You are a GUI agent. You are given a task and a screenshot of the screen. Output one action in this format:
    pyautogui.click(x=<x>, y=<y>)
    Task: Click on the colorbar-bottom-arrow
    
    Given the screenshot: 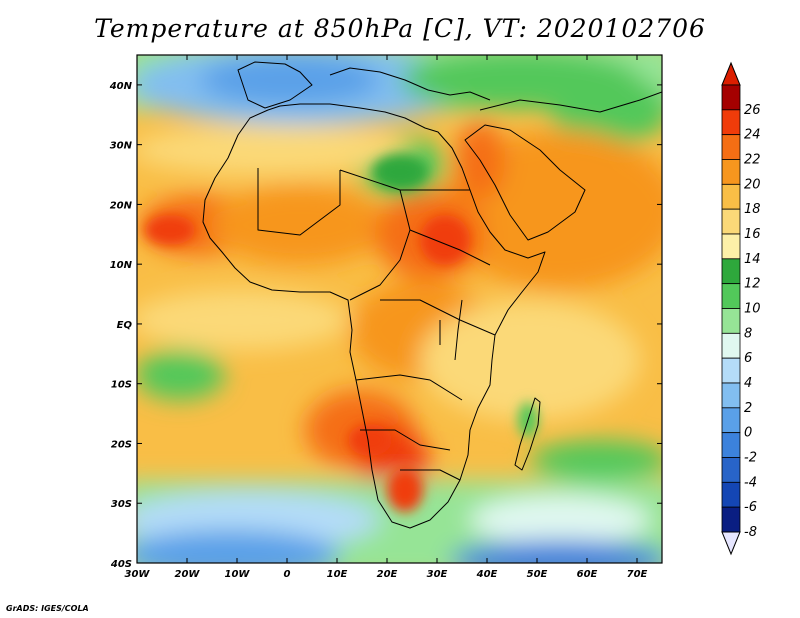 What is the action you would take?
    pyautogui.click(x=731, y=543)
    